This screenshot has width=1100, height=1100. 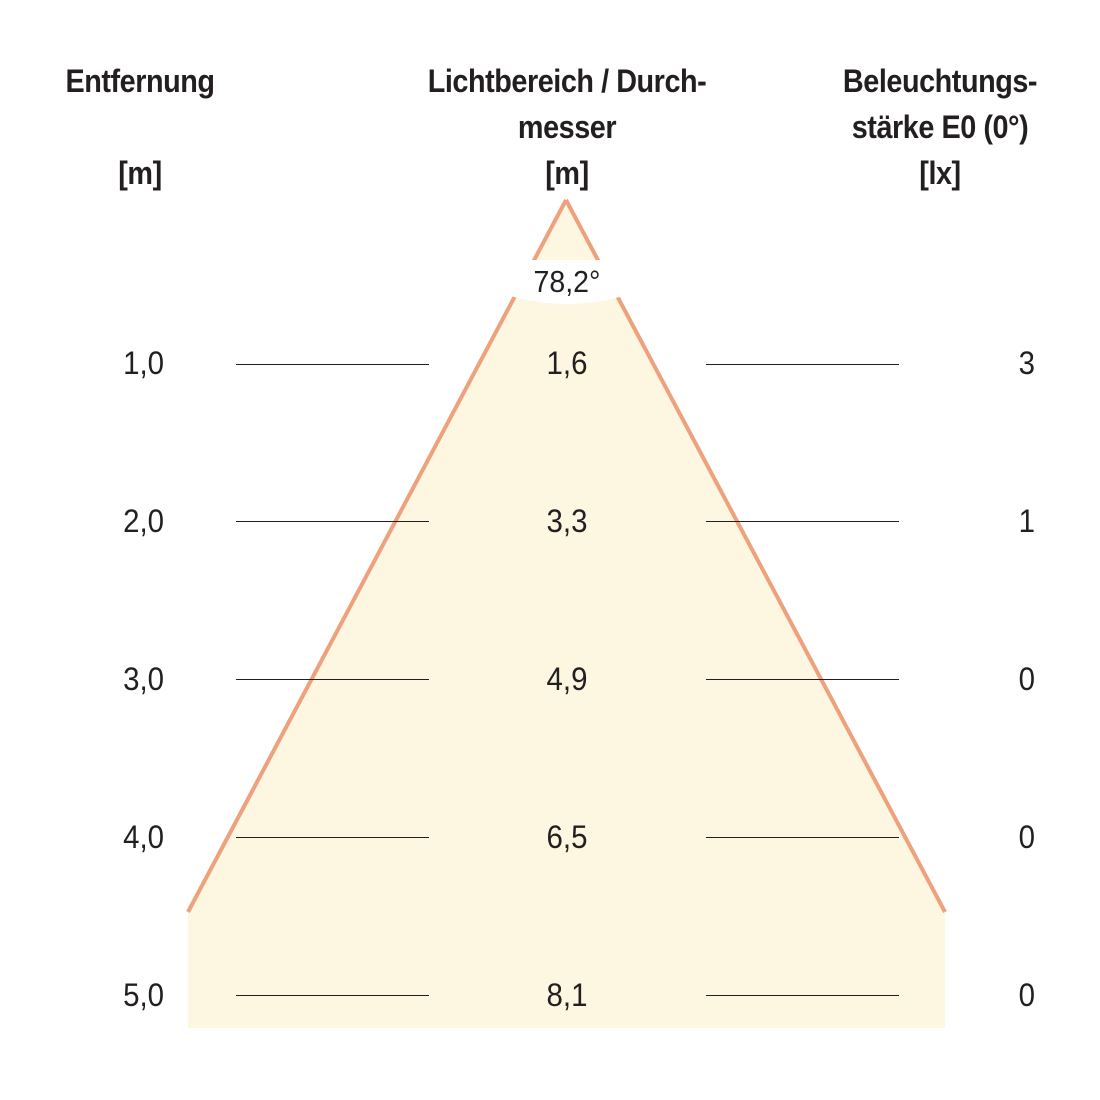 I want to click on angle-label-backdrop, so click(x=567, y=282).